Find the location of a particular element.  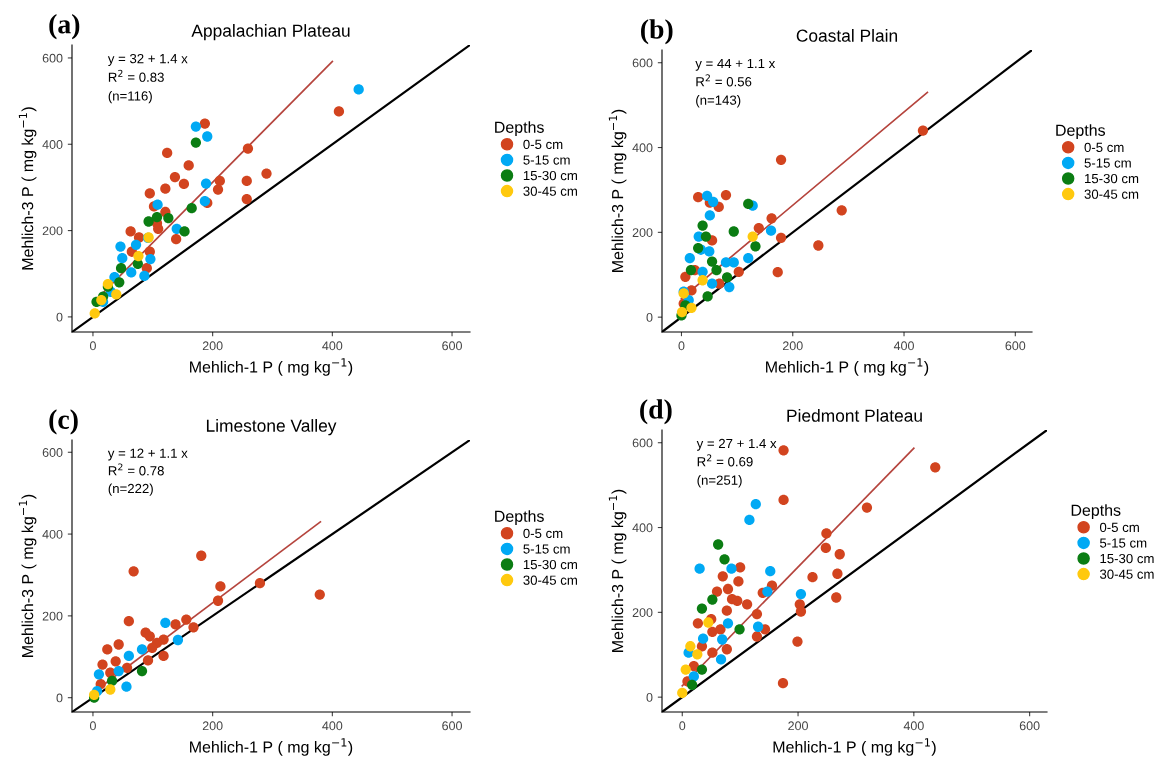

chart-title: Piedmont Plateau is located at coordinates (854, 415).